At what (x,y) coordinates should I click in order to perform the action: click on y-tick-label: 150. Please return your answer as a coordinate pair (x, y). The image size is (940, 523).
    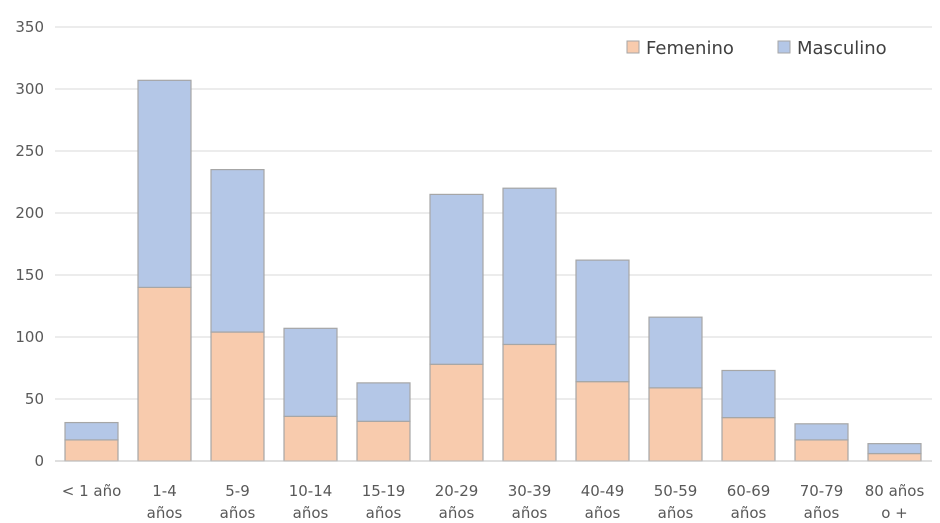
    Looking at the image, I should click on (29, 275).